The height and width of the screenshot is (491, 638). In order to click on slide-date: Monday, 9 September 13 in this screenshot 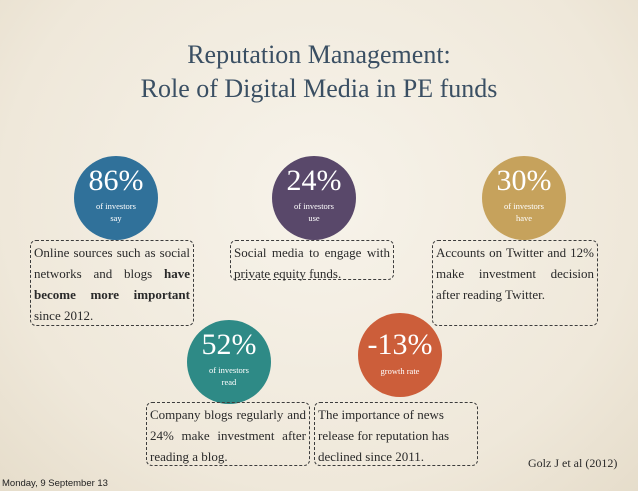, I will do `click(55, 483)`.